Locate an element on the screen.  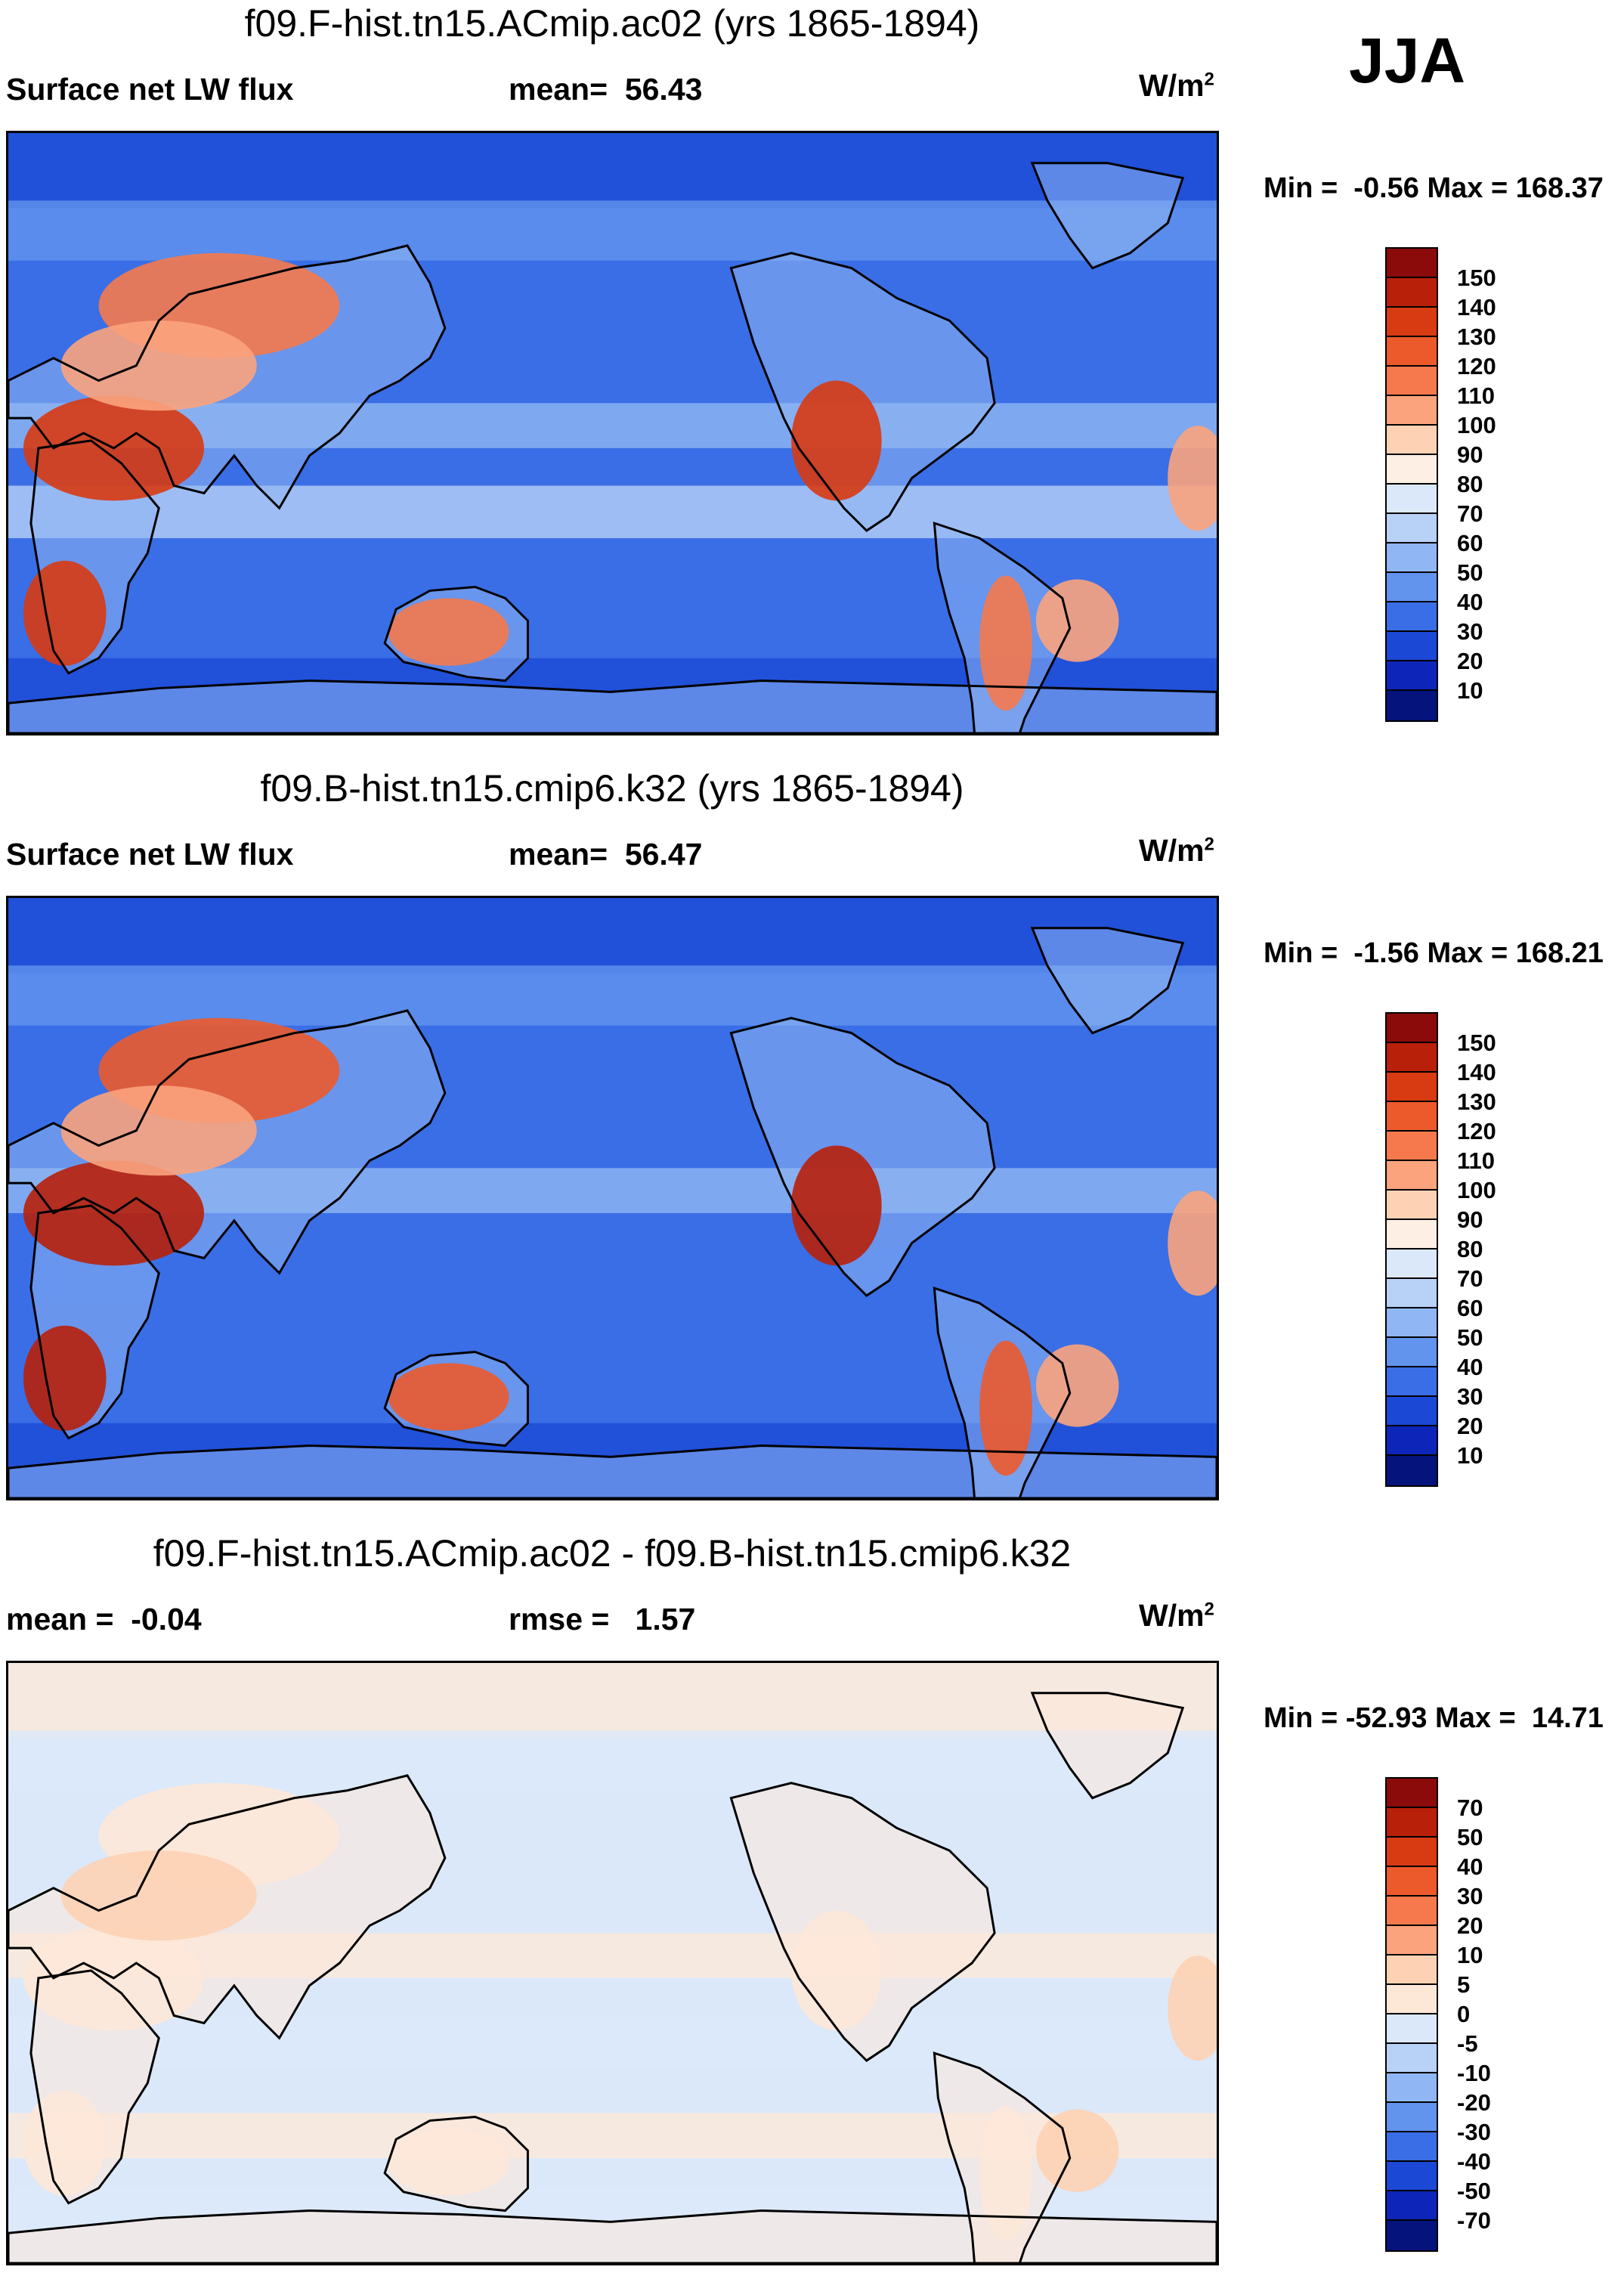
colorbar-tick-label: -70 is located at coordinates (1474, 2221).